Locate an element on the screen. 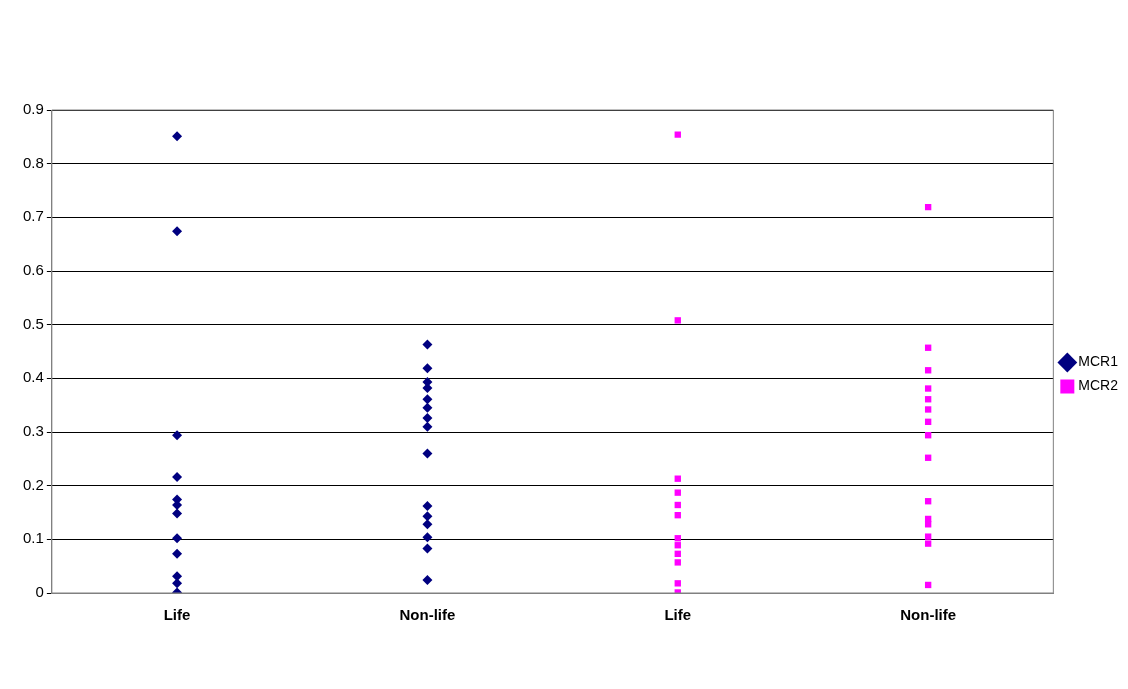 The height and width of the screenshot is (689, 1128). y-tick-label: 0.8 is located at coordinates (33, 162).